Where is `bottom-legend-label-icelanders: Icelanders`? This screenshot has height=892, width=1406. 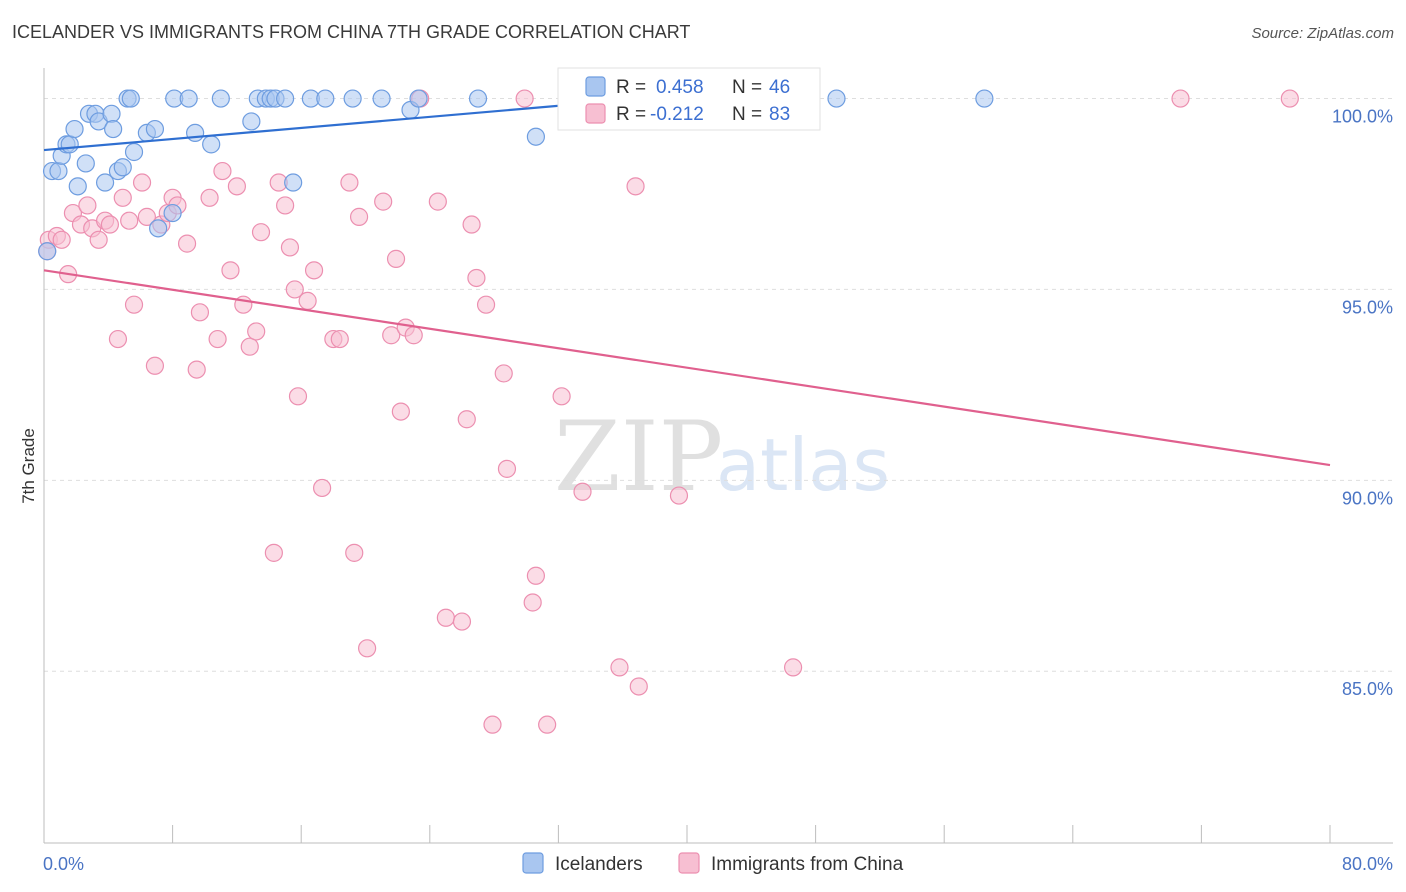 bottom-legend-label-icelanders: Icelanders is located at coordinates (599, 864).